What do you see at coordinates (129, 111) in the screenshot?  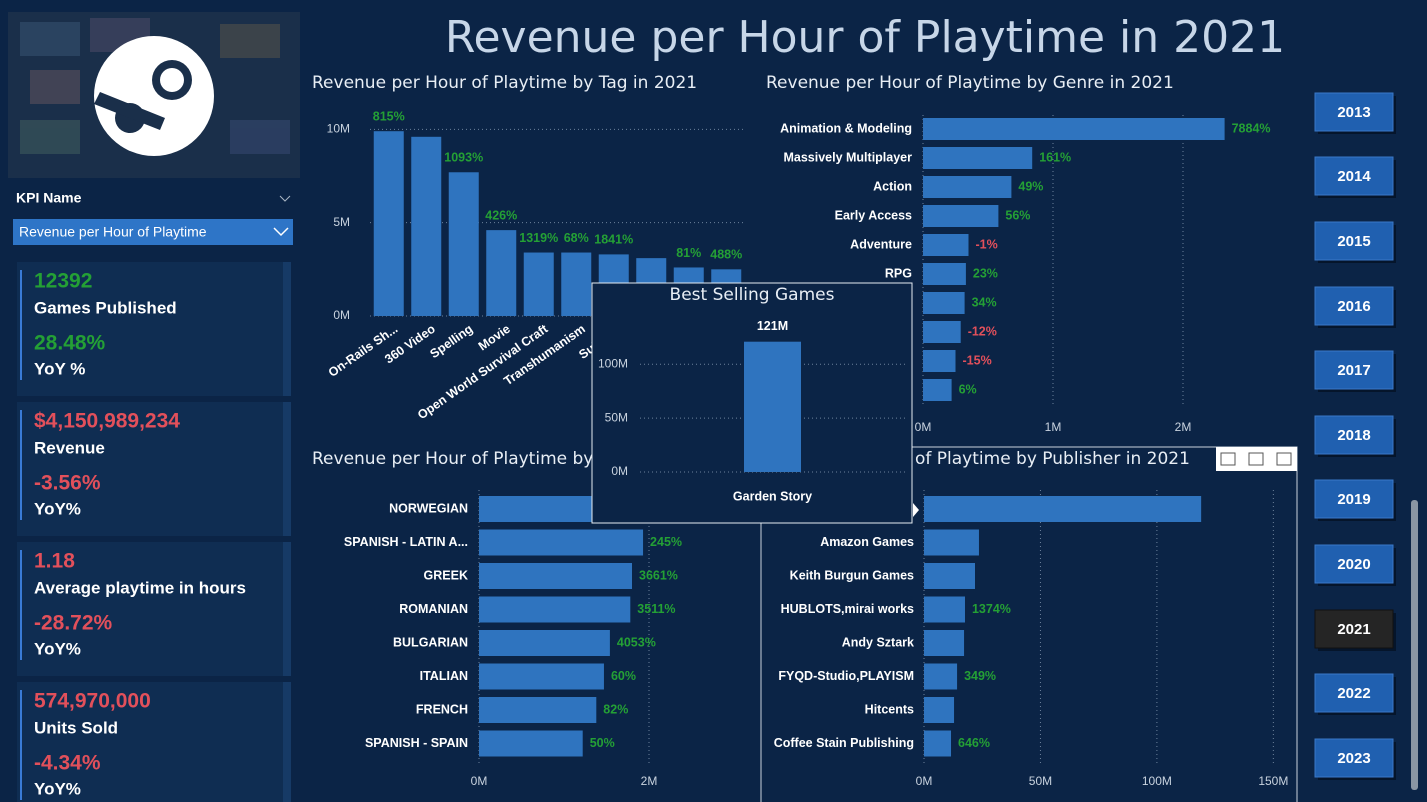 I see `logo-arm` at bounding box center [129, 111].